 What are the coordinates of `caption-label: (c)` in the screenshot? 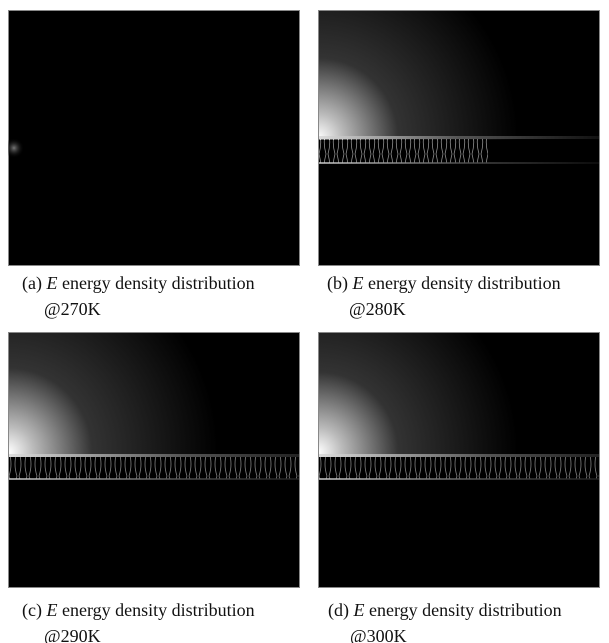 It's located at (32, 610).